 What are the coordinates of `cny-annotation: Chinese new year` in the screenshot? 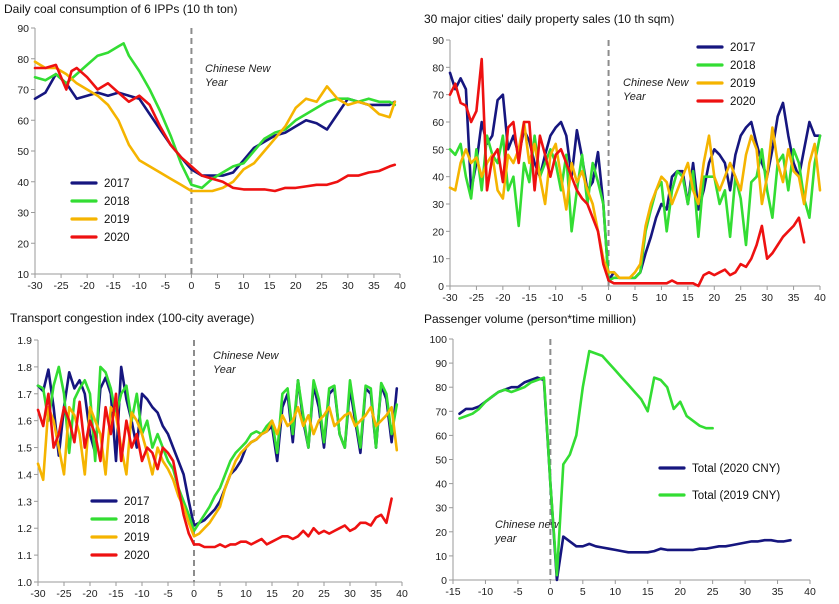 It's located at (527, 532).